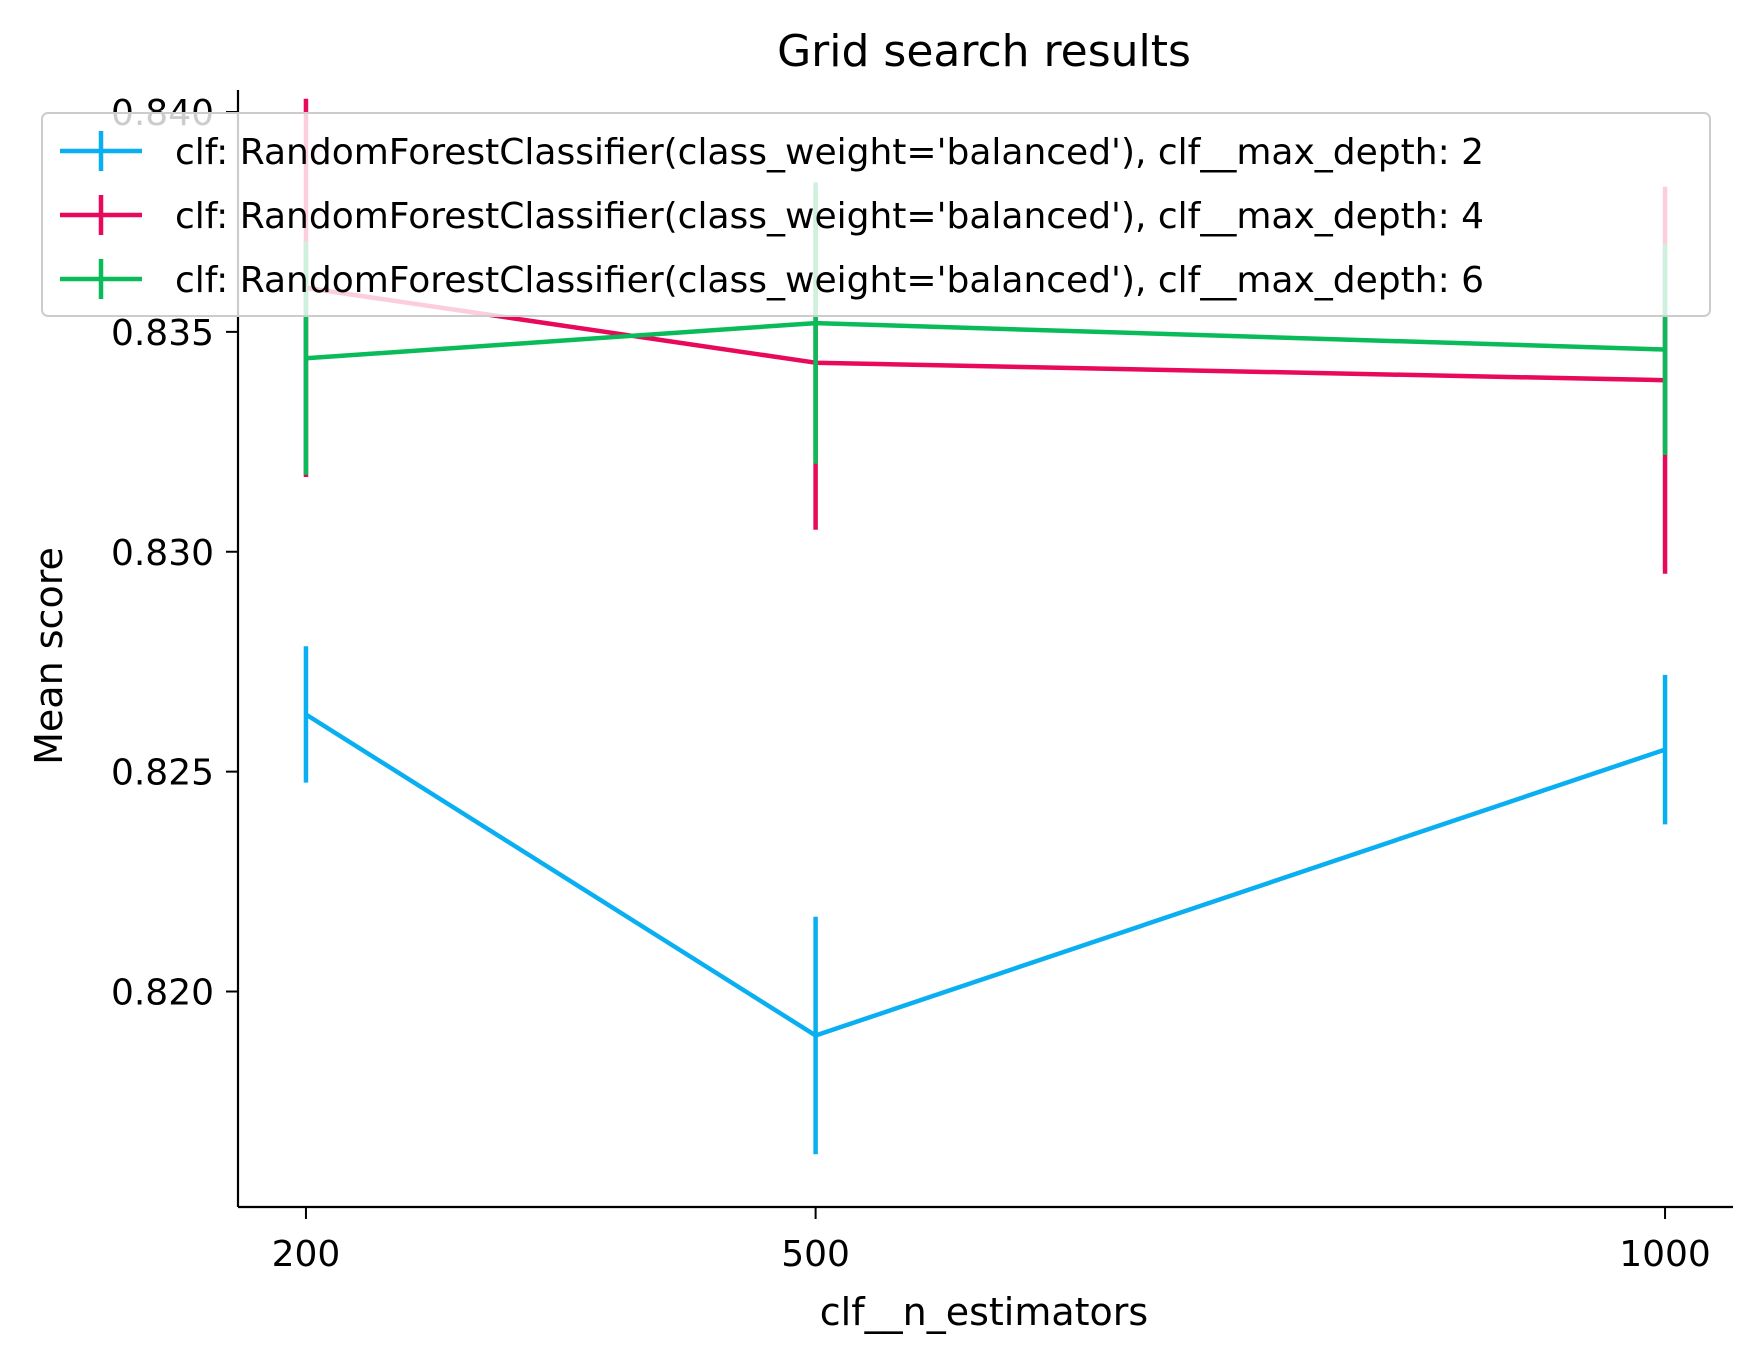  I want to click on legend-box, so click(876, 214).